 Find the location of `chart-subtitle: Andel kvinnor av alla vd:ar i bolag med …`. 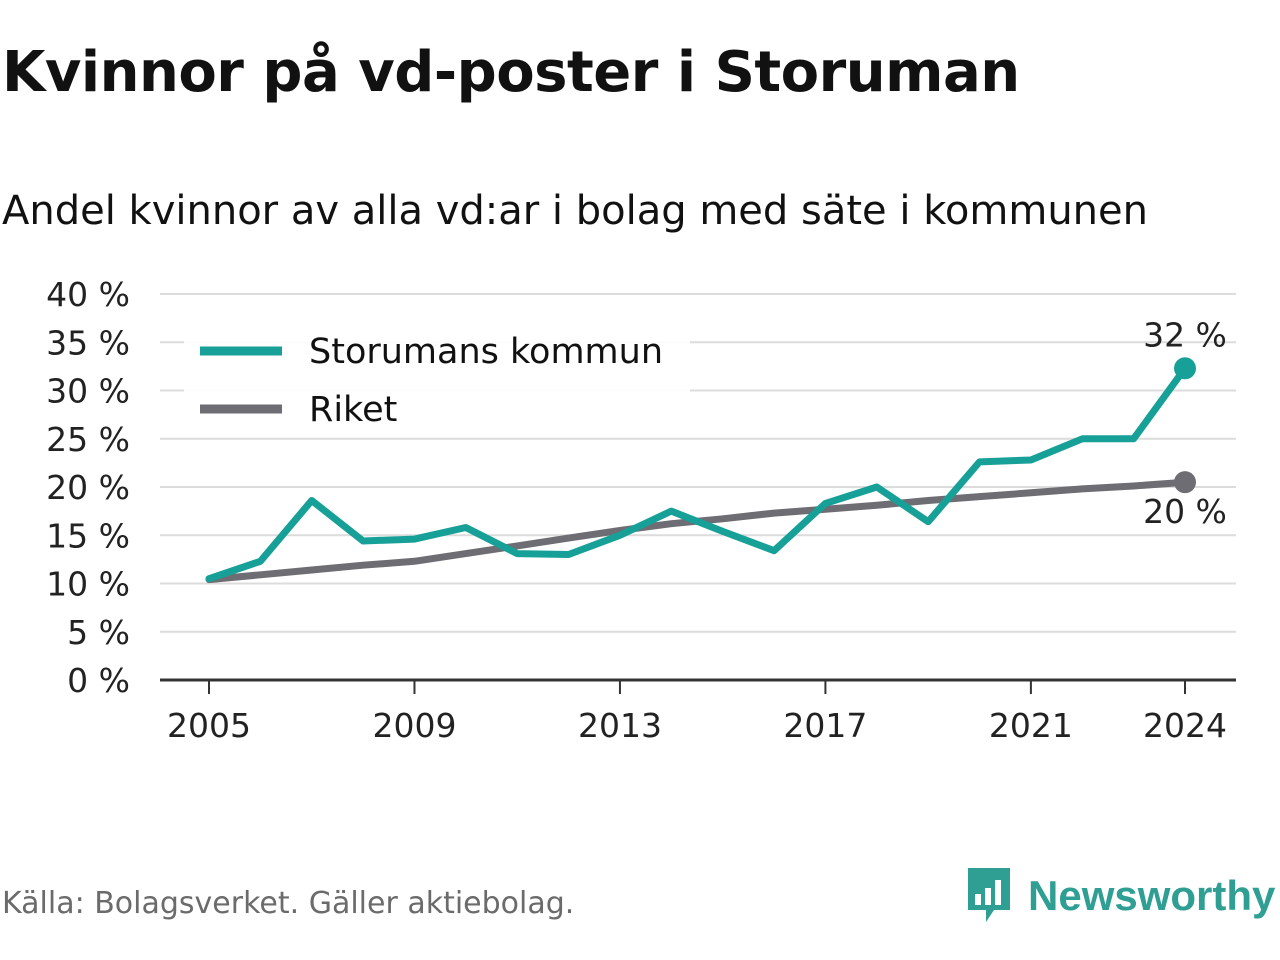

chart-subtitle: Andel kvinnor av alla vd:ar i bolag med … is located at coordinates (575, 211).